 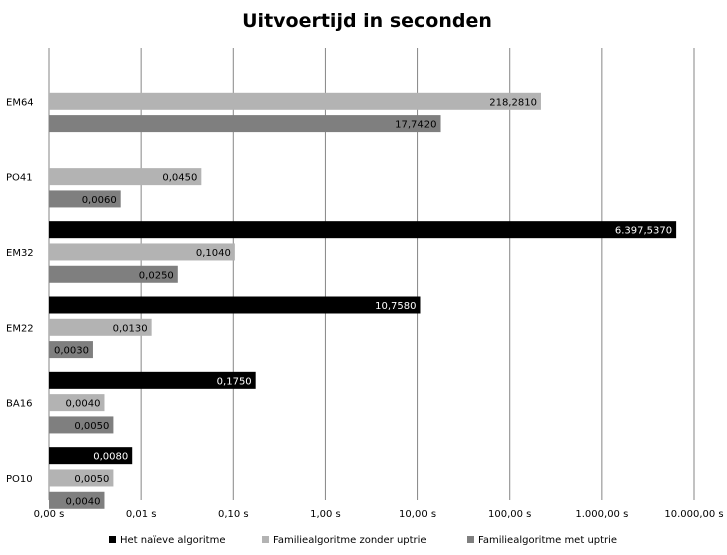 I want to click on data-label: 0,0130, so click(x=130, y=328).